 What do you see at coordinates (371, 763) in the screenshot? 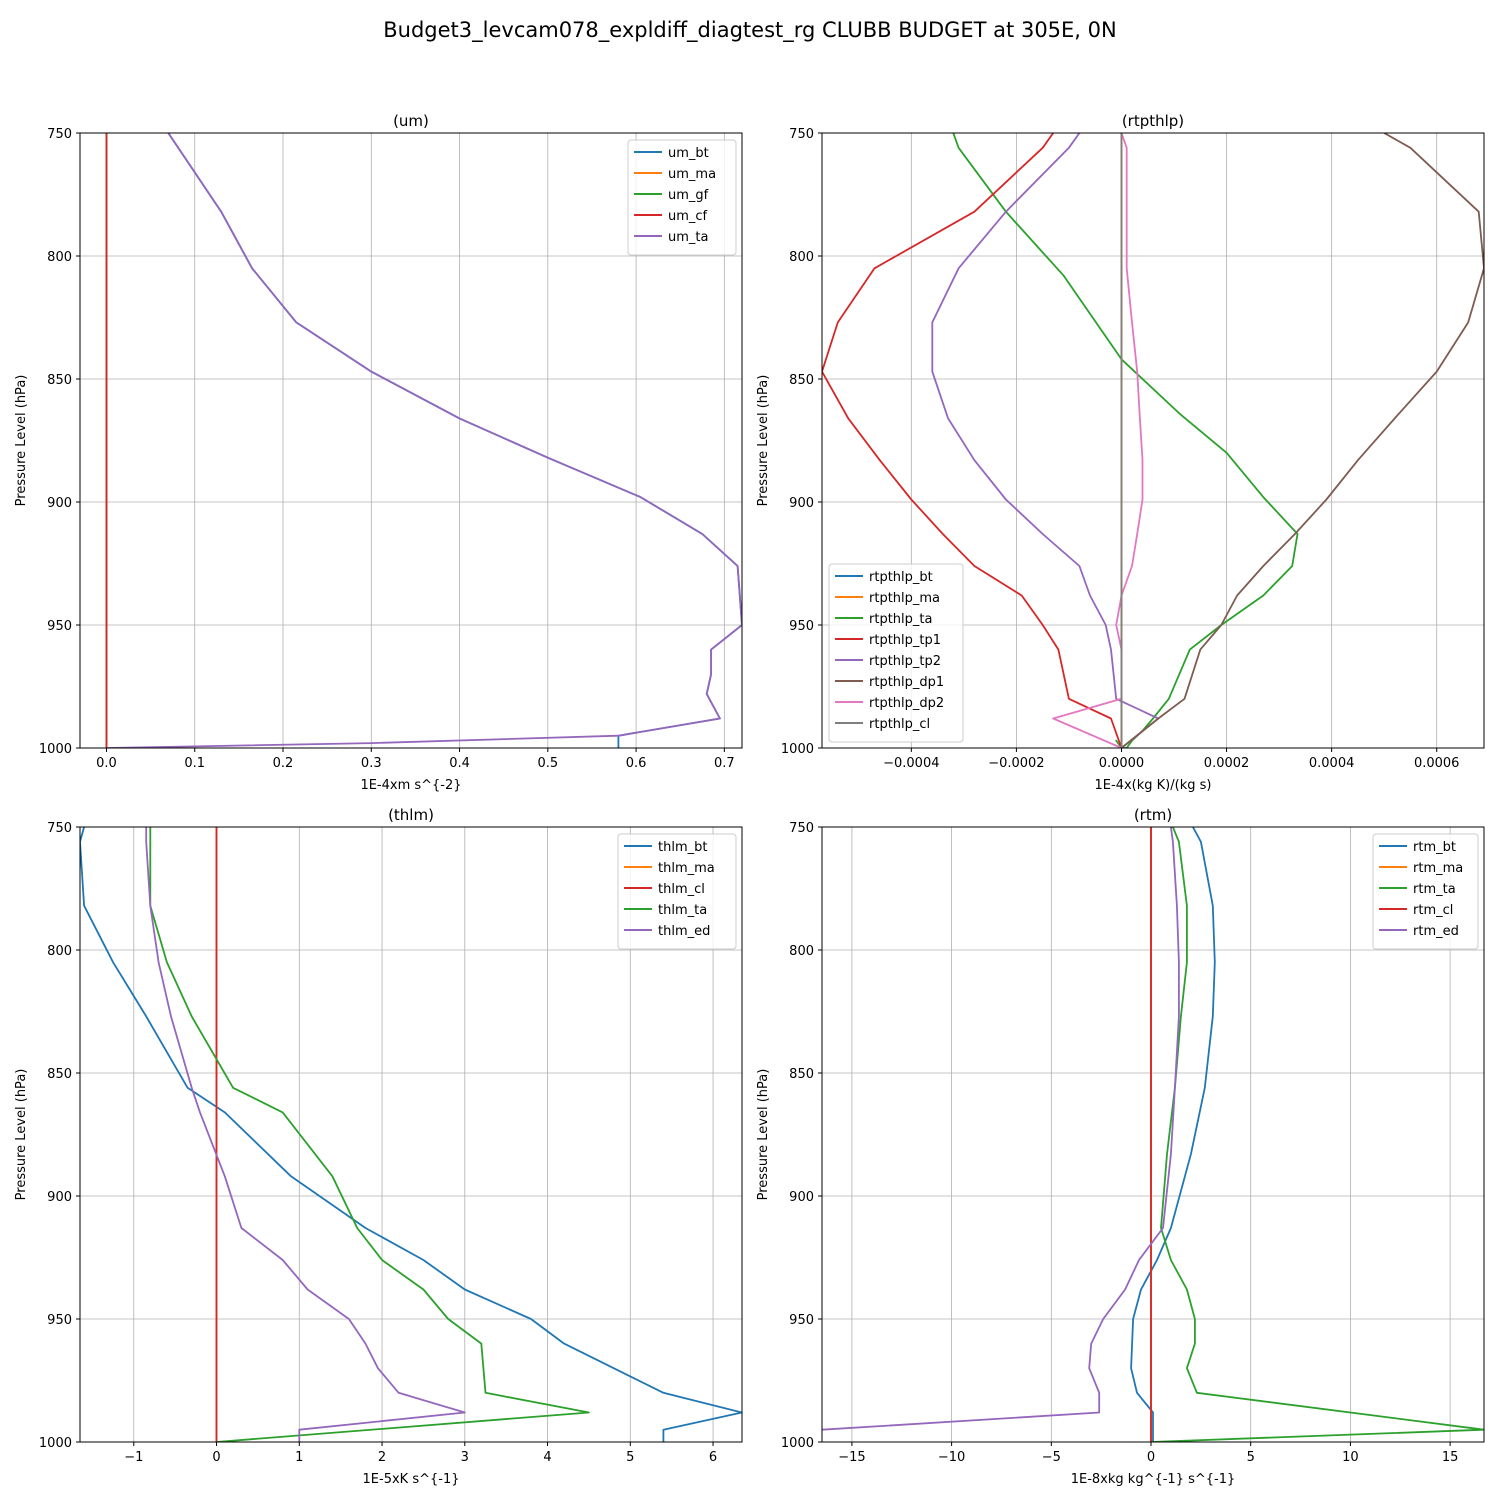
I see `panel-1-x-tick-label: 0.3` at bounding box center [371, 763].